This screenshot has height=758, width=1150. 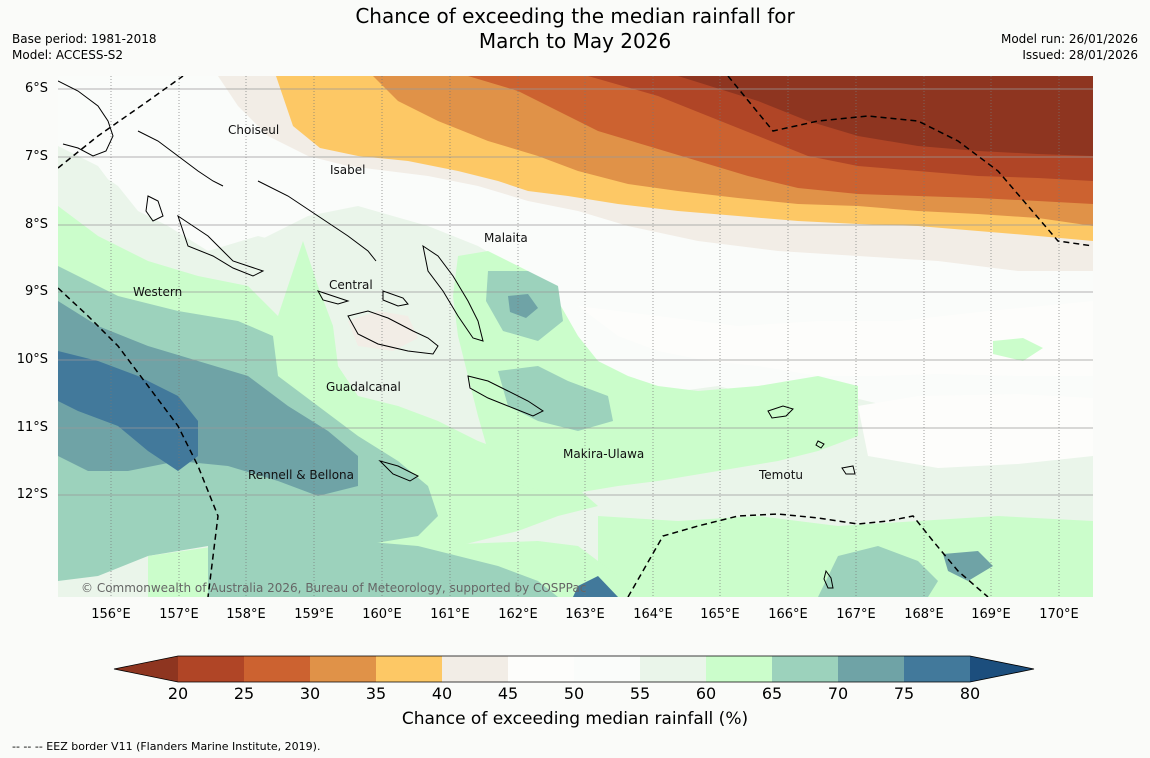 What do you see at coordinates (574, 693) in the screenshot?
I see `colorbar-tick: 50` at bounding box center [574, 693].